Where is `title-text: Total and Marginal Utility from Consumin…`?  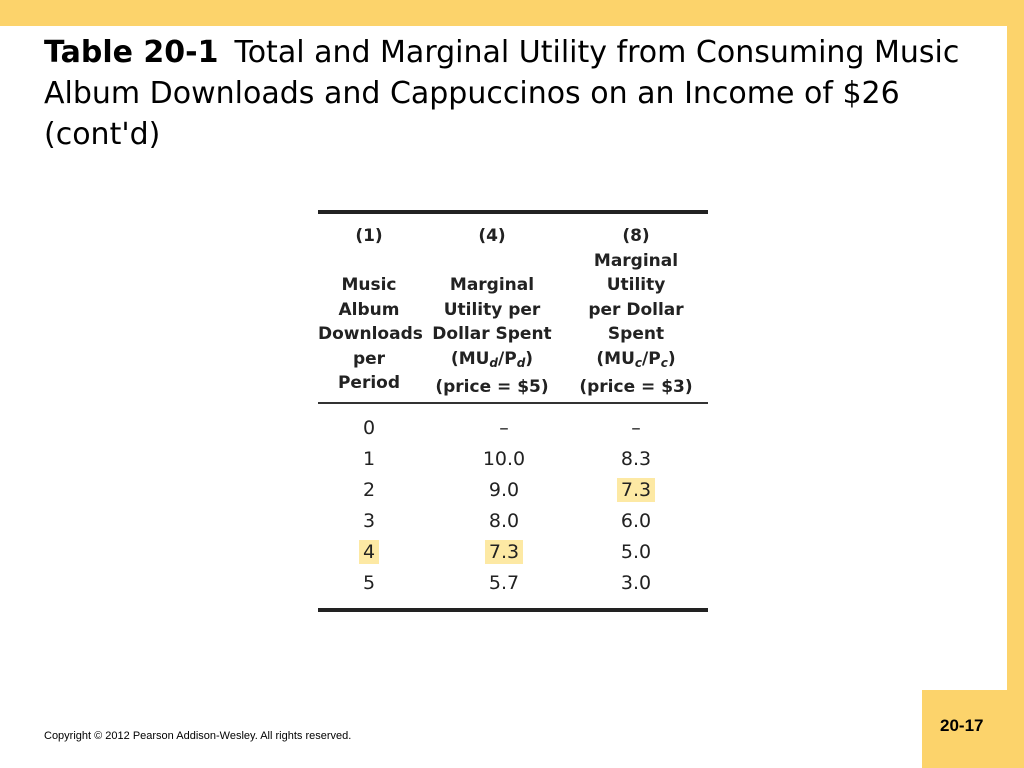 title-text: Total and Marginal Utility from Consumin… is located at coordinates (502, 93).